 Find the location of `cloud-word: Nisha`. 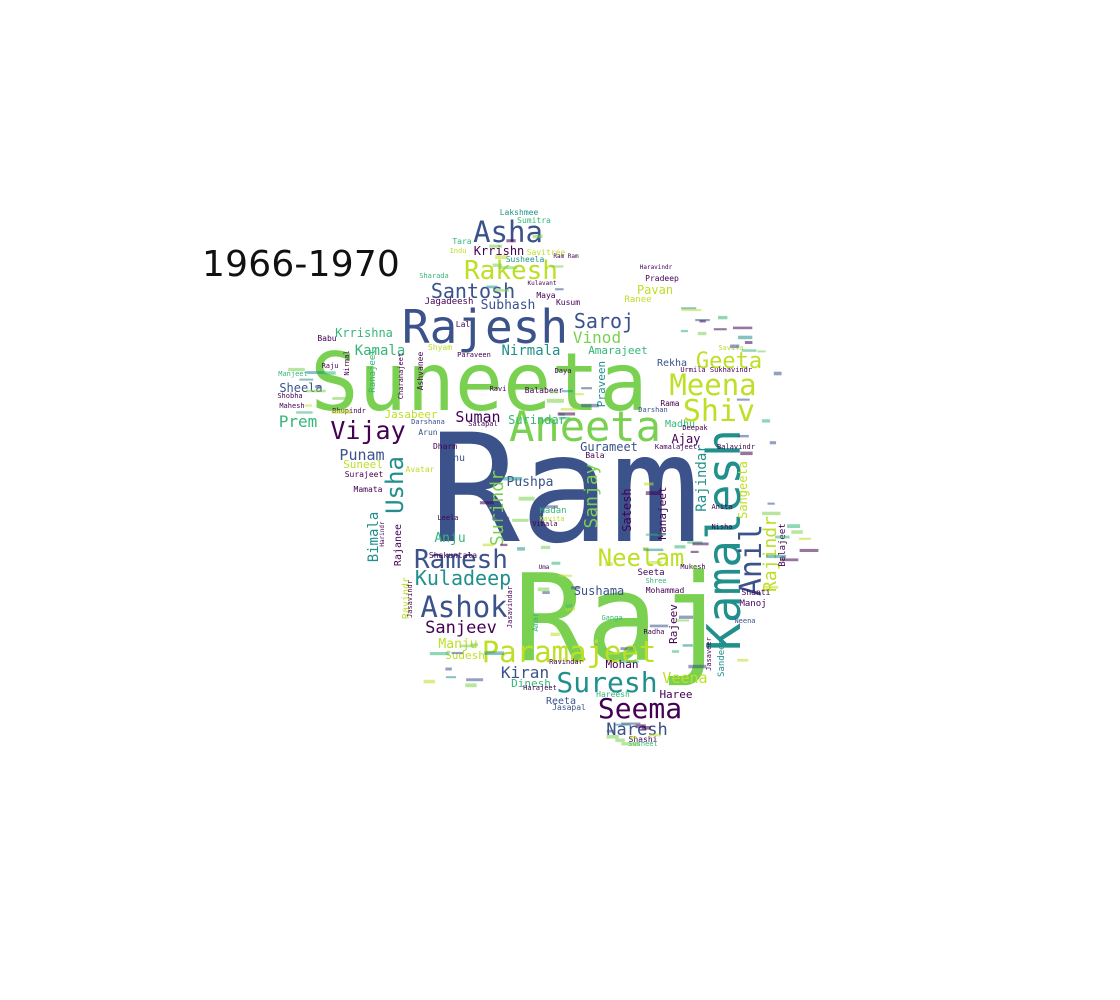

cloud-word: Nisha is located at coordinates (721, 527).